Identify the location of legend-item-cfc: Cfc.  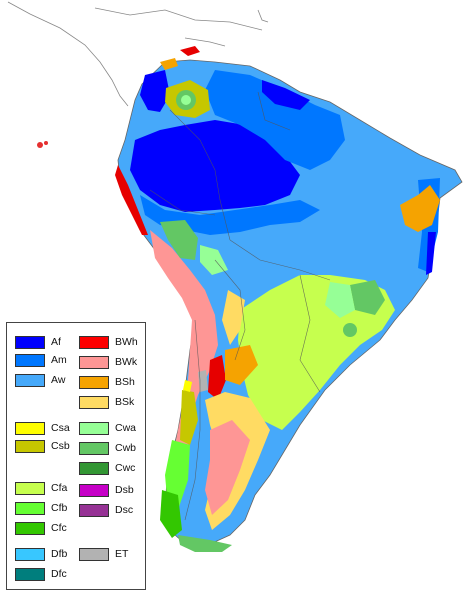
(41, 528).